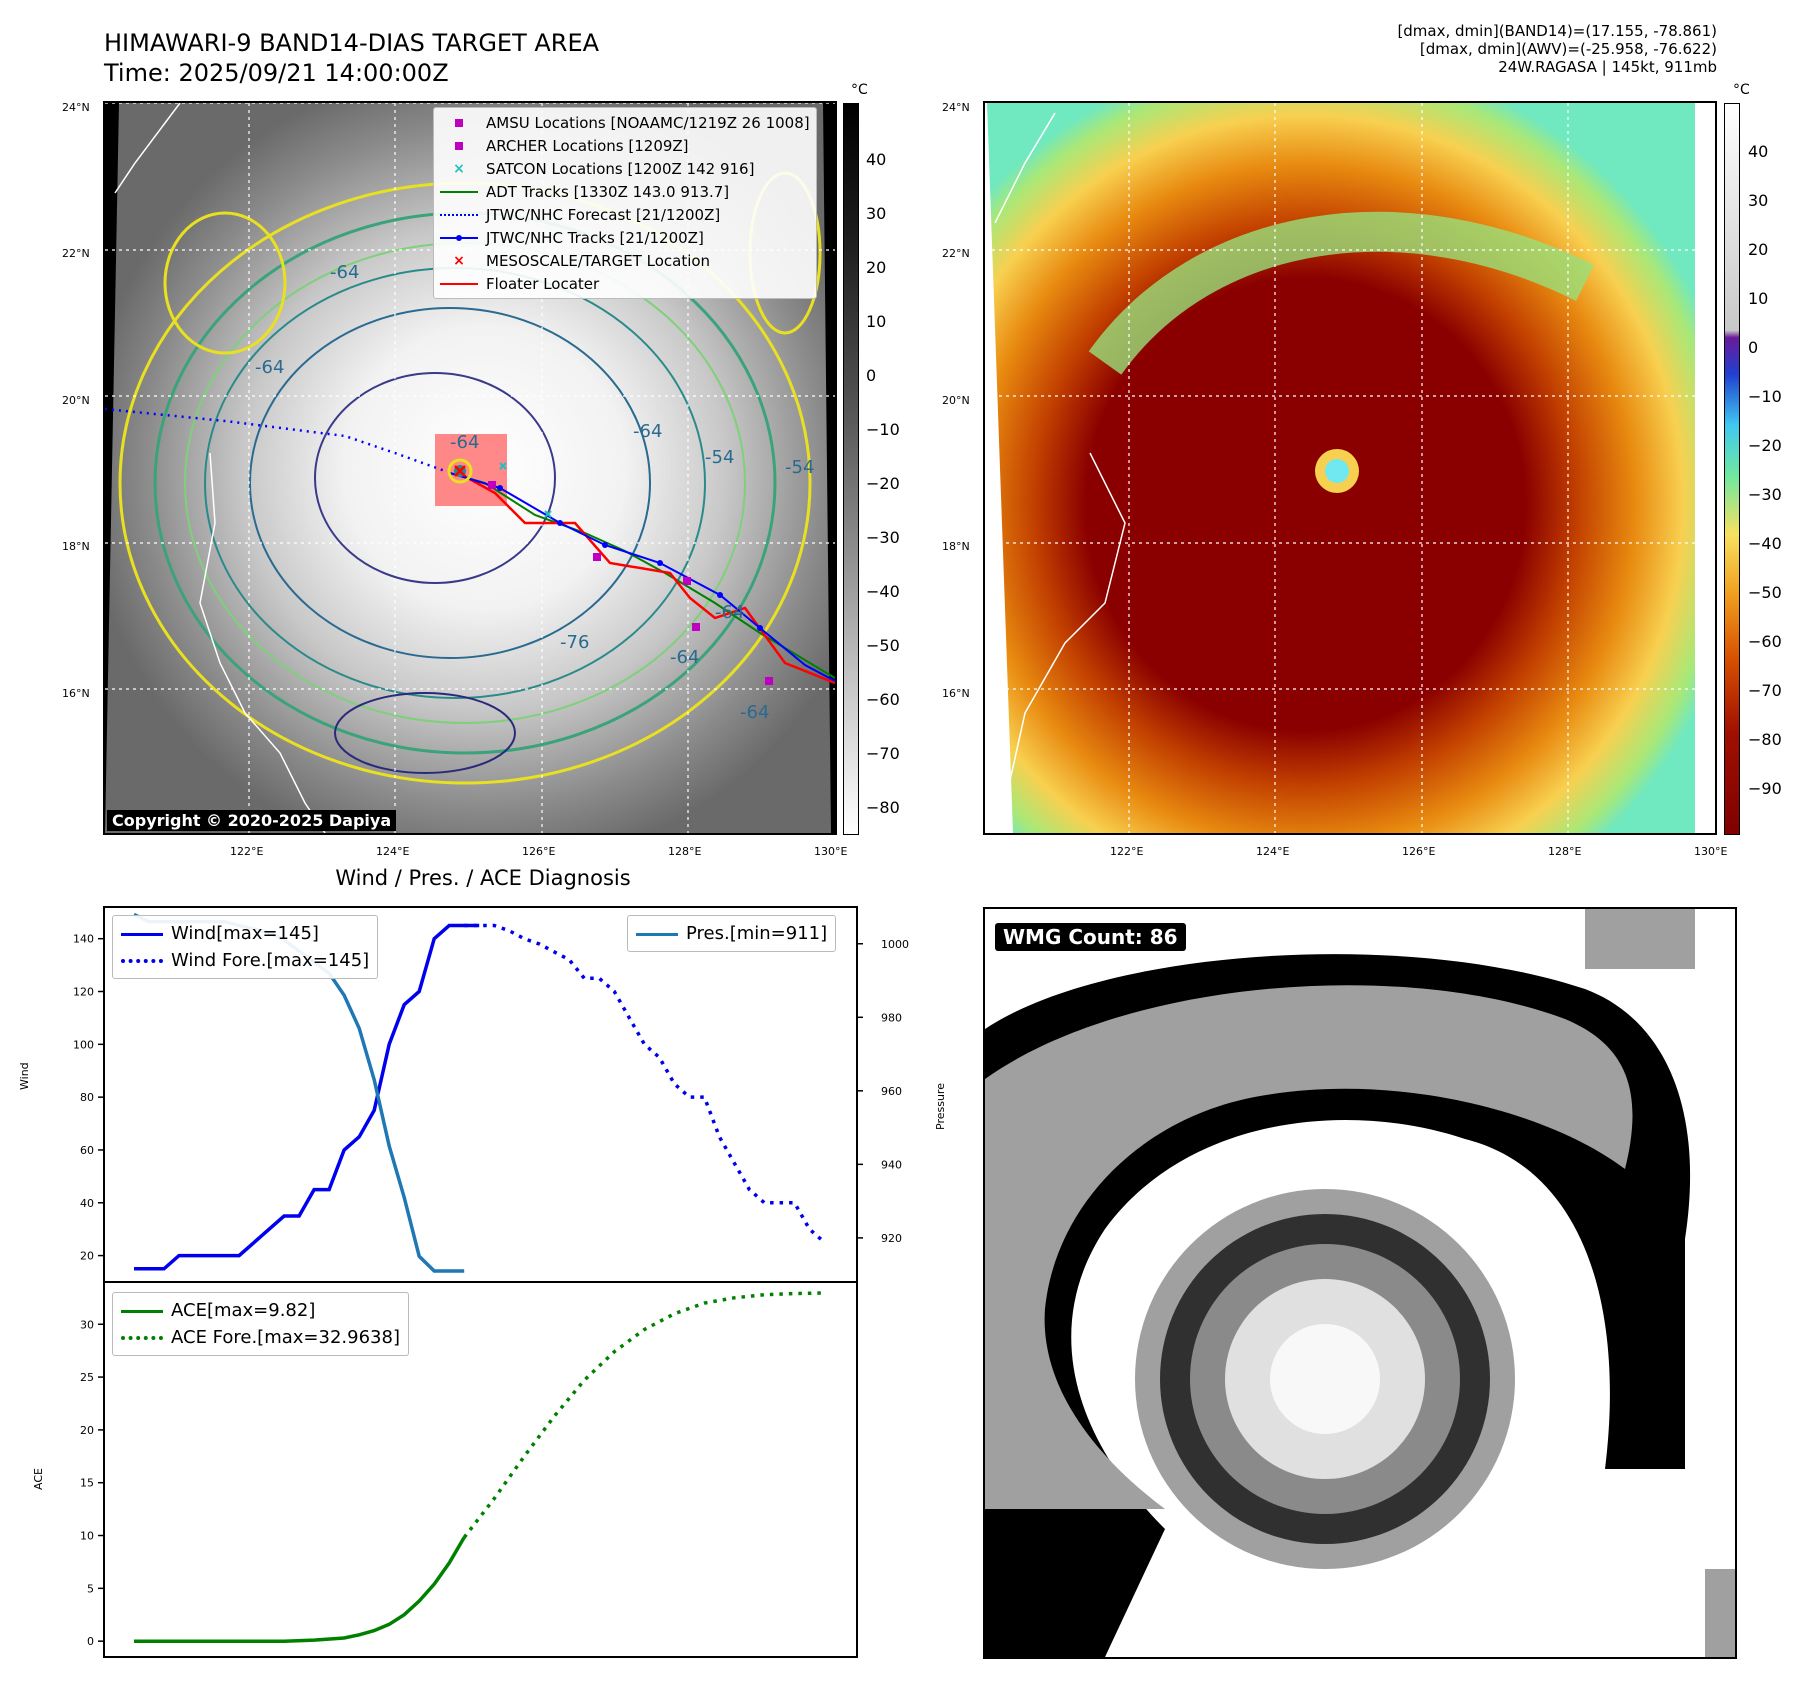 The height and width of the screenshot is (1691, 1797). Describe the element at coordinates (1607, 67) in the screenshot. I see `stats-line-3: 24W.RAGASA | 145kt, 911mb` at that location.